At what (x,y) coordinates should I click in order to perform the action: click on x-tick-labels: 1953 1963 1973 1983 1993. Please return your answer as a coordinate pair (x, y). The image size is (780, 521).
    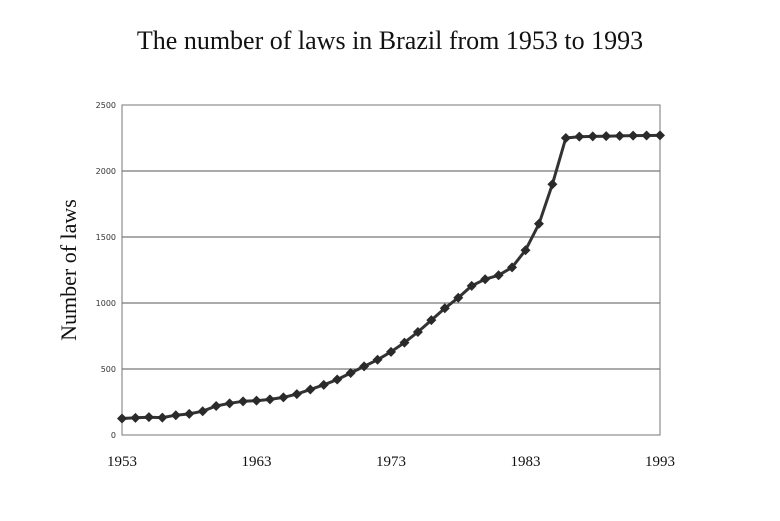
    Looking at the image, I should click on (391, 462).